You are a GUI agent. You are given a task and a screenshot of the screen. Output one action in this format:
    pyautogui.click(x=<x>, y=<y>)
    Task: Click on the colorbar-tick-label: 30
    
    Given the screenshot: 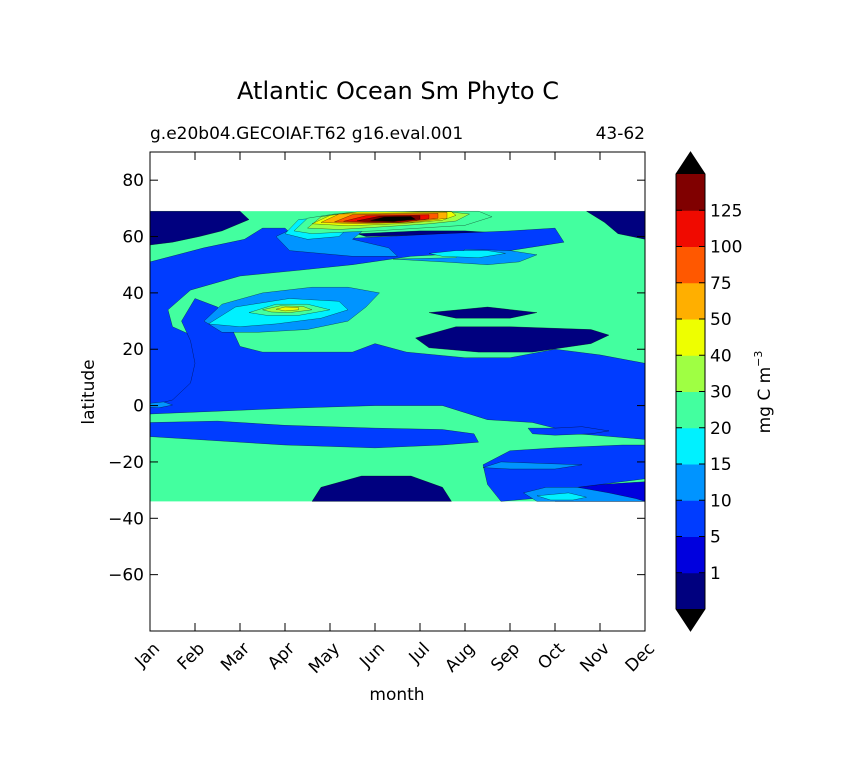 What is the action you would take?
    pyautogui.click(x=721, y=393)
    